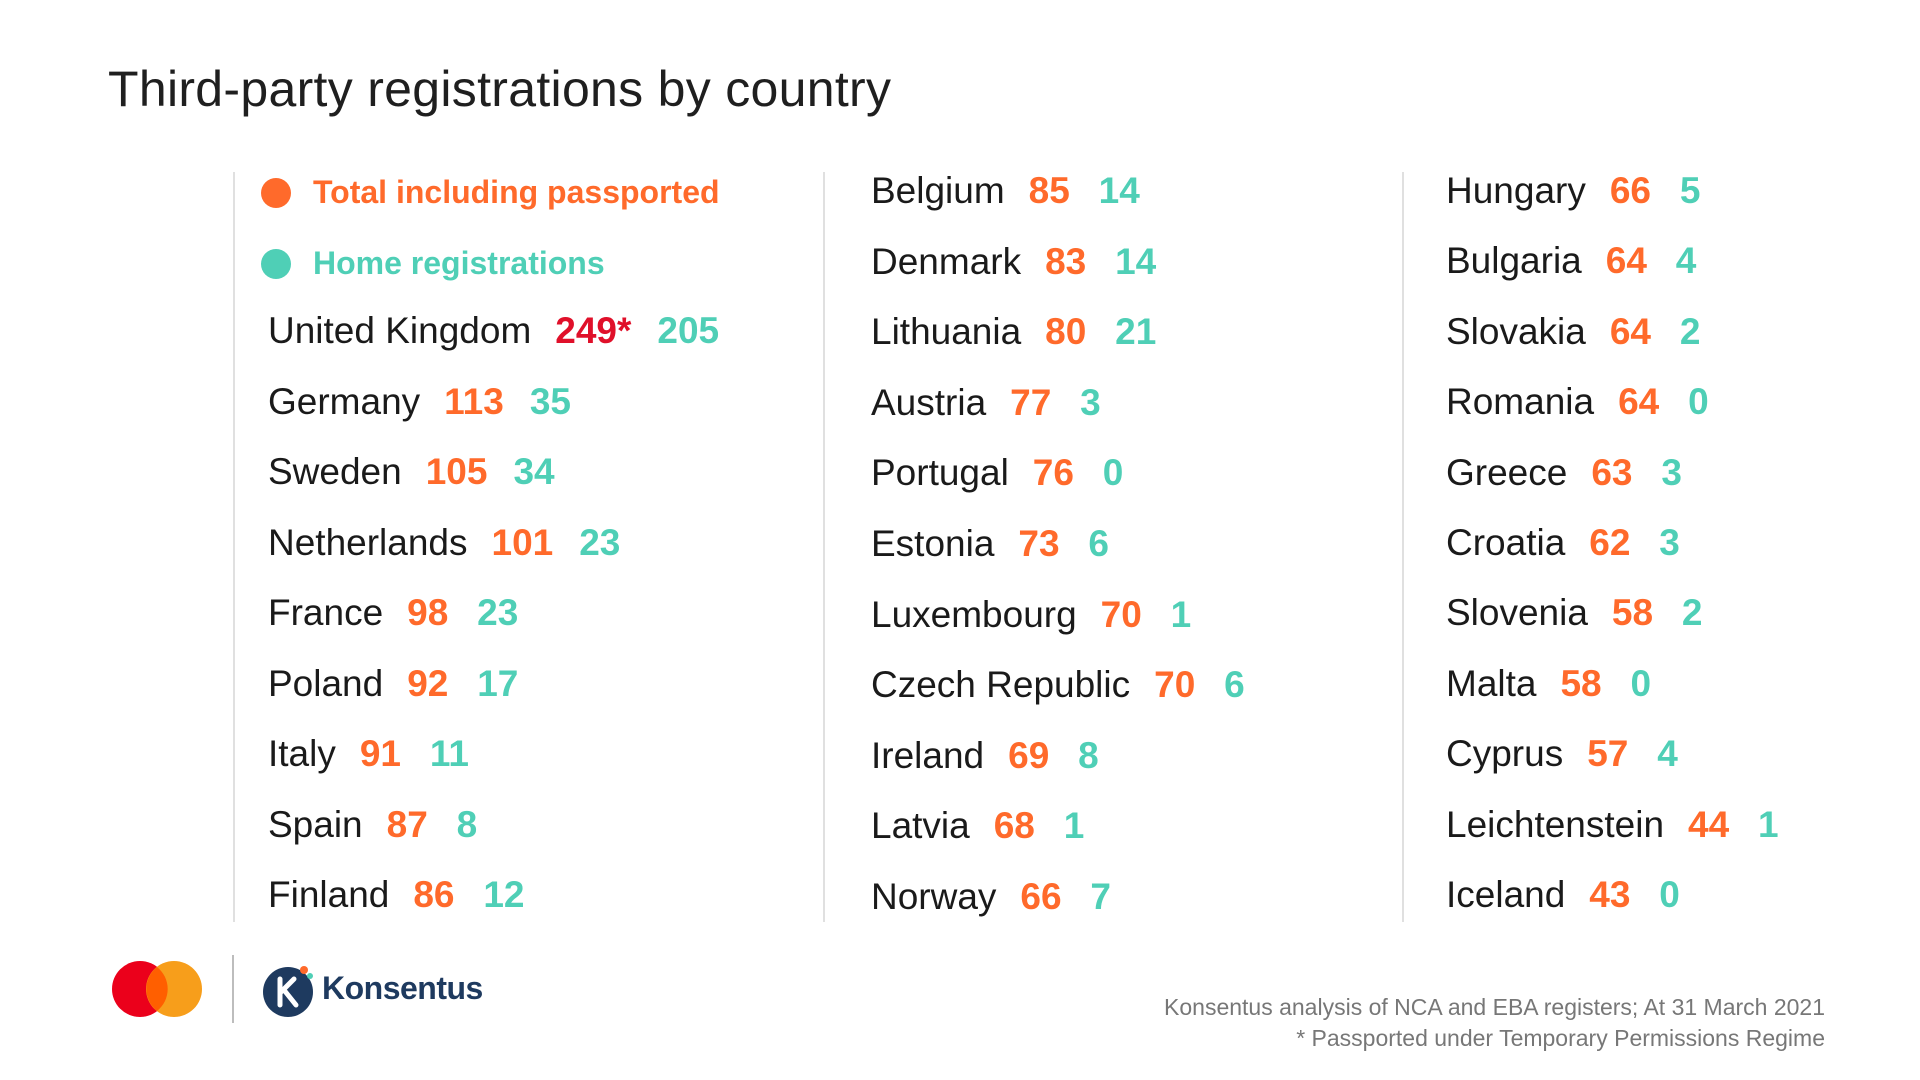 This screenshot has width=1920, height=1080. Describe the element at coordinates (400, 330) in the screenshot. I see `country-name: United Kingdom` at that location.